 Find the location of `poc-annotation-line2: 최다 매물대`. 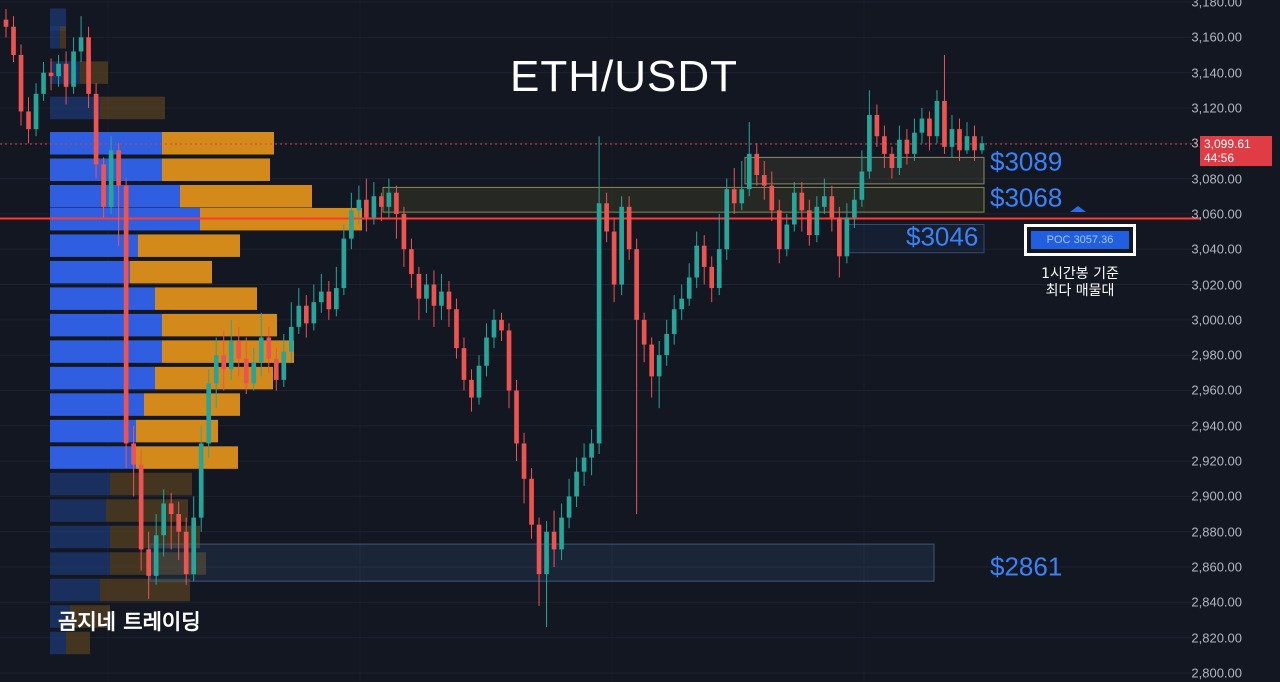

poc-annotation-line2: 최다 매물대 is located at coordinates (1080, 291).